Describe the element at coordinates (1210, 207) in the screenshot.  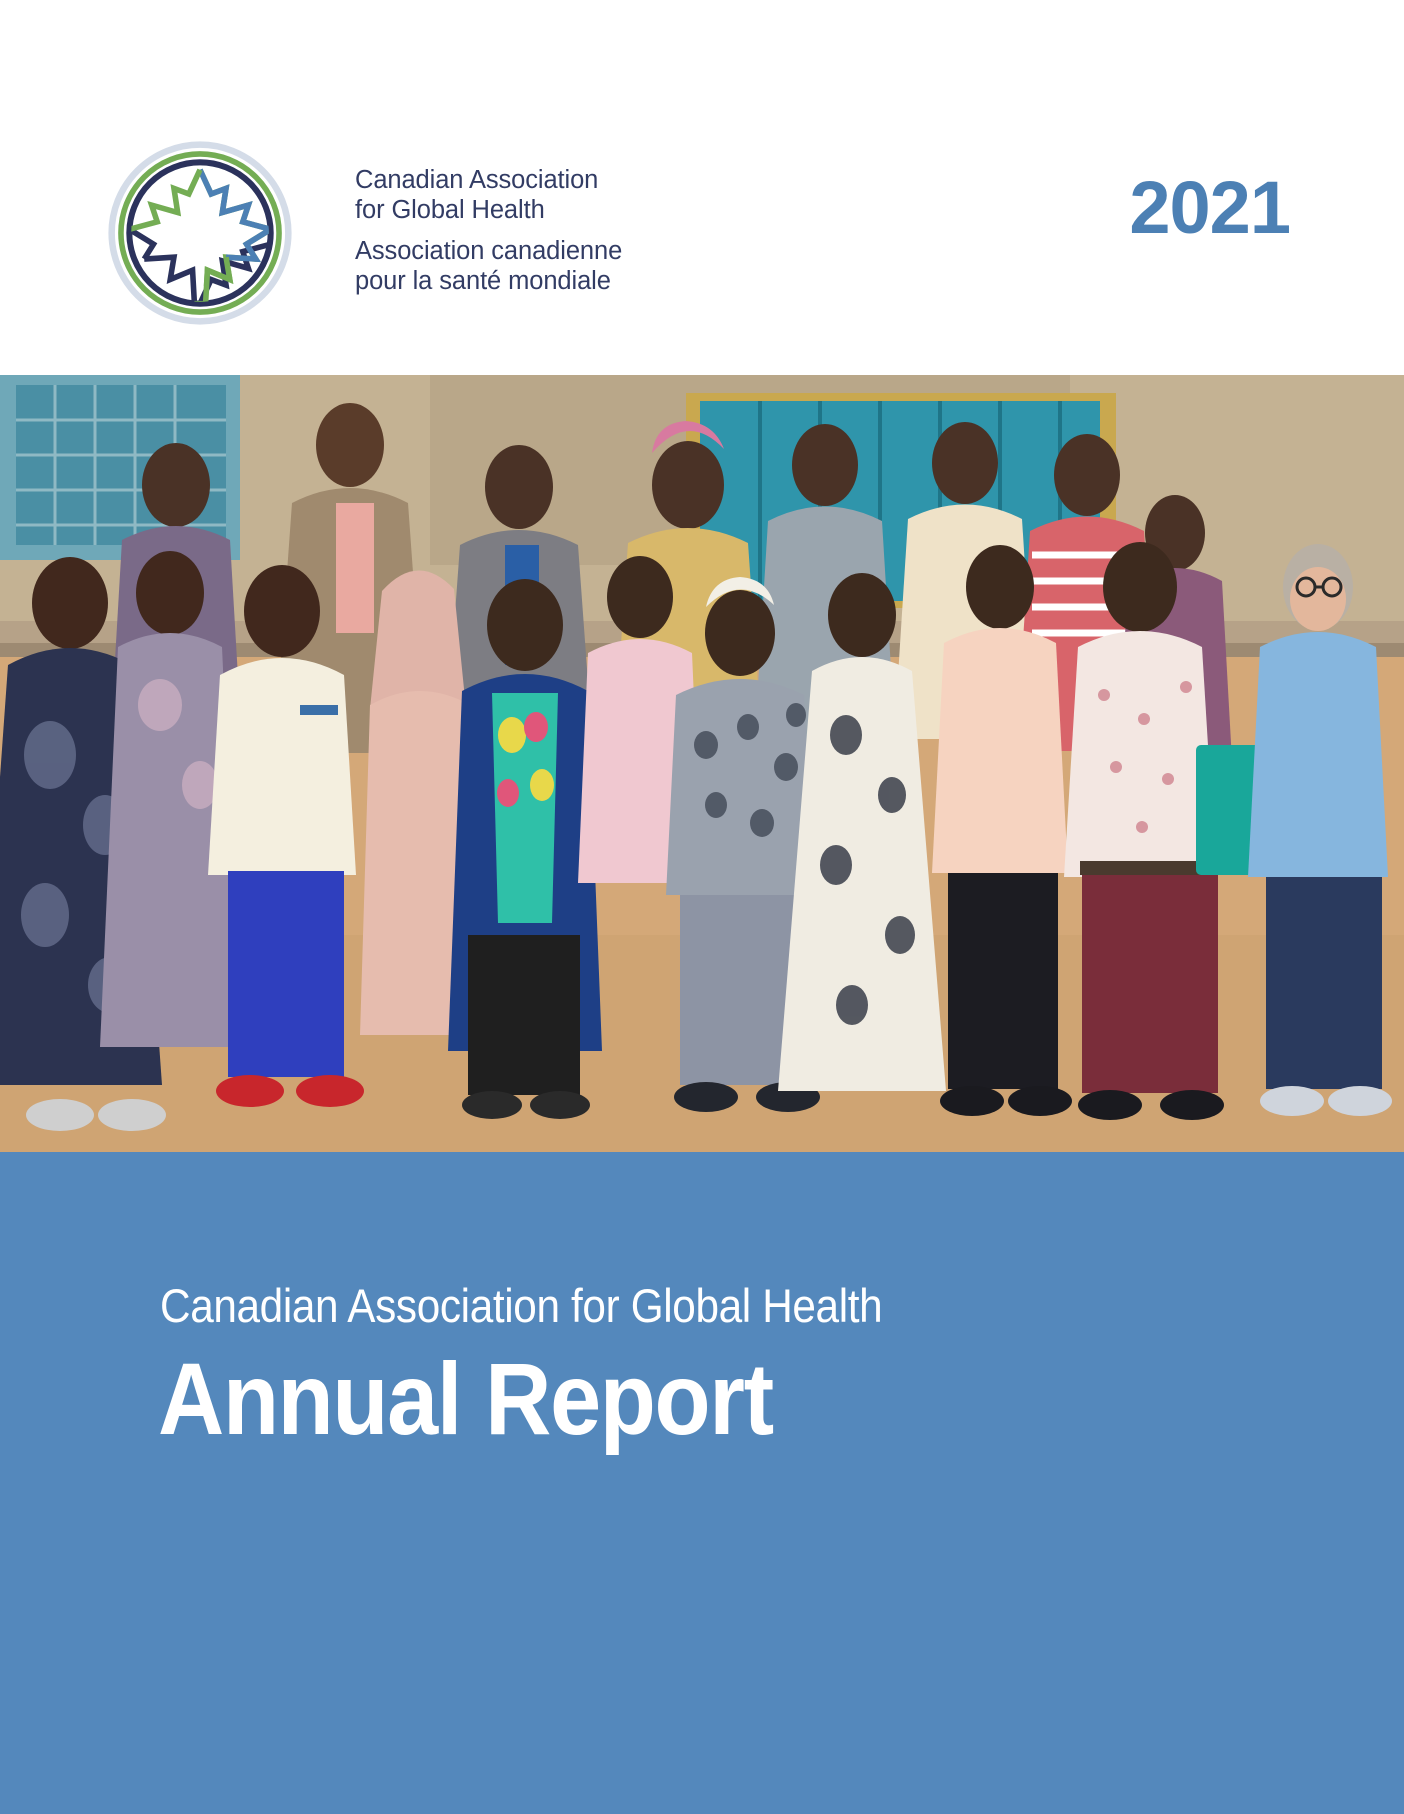
I see `report-year: 2021` at that location.